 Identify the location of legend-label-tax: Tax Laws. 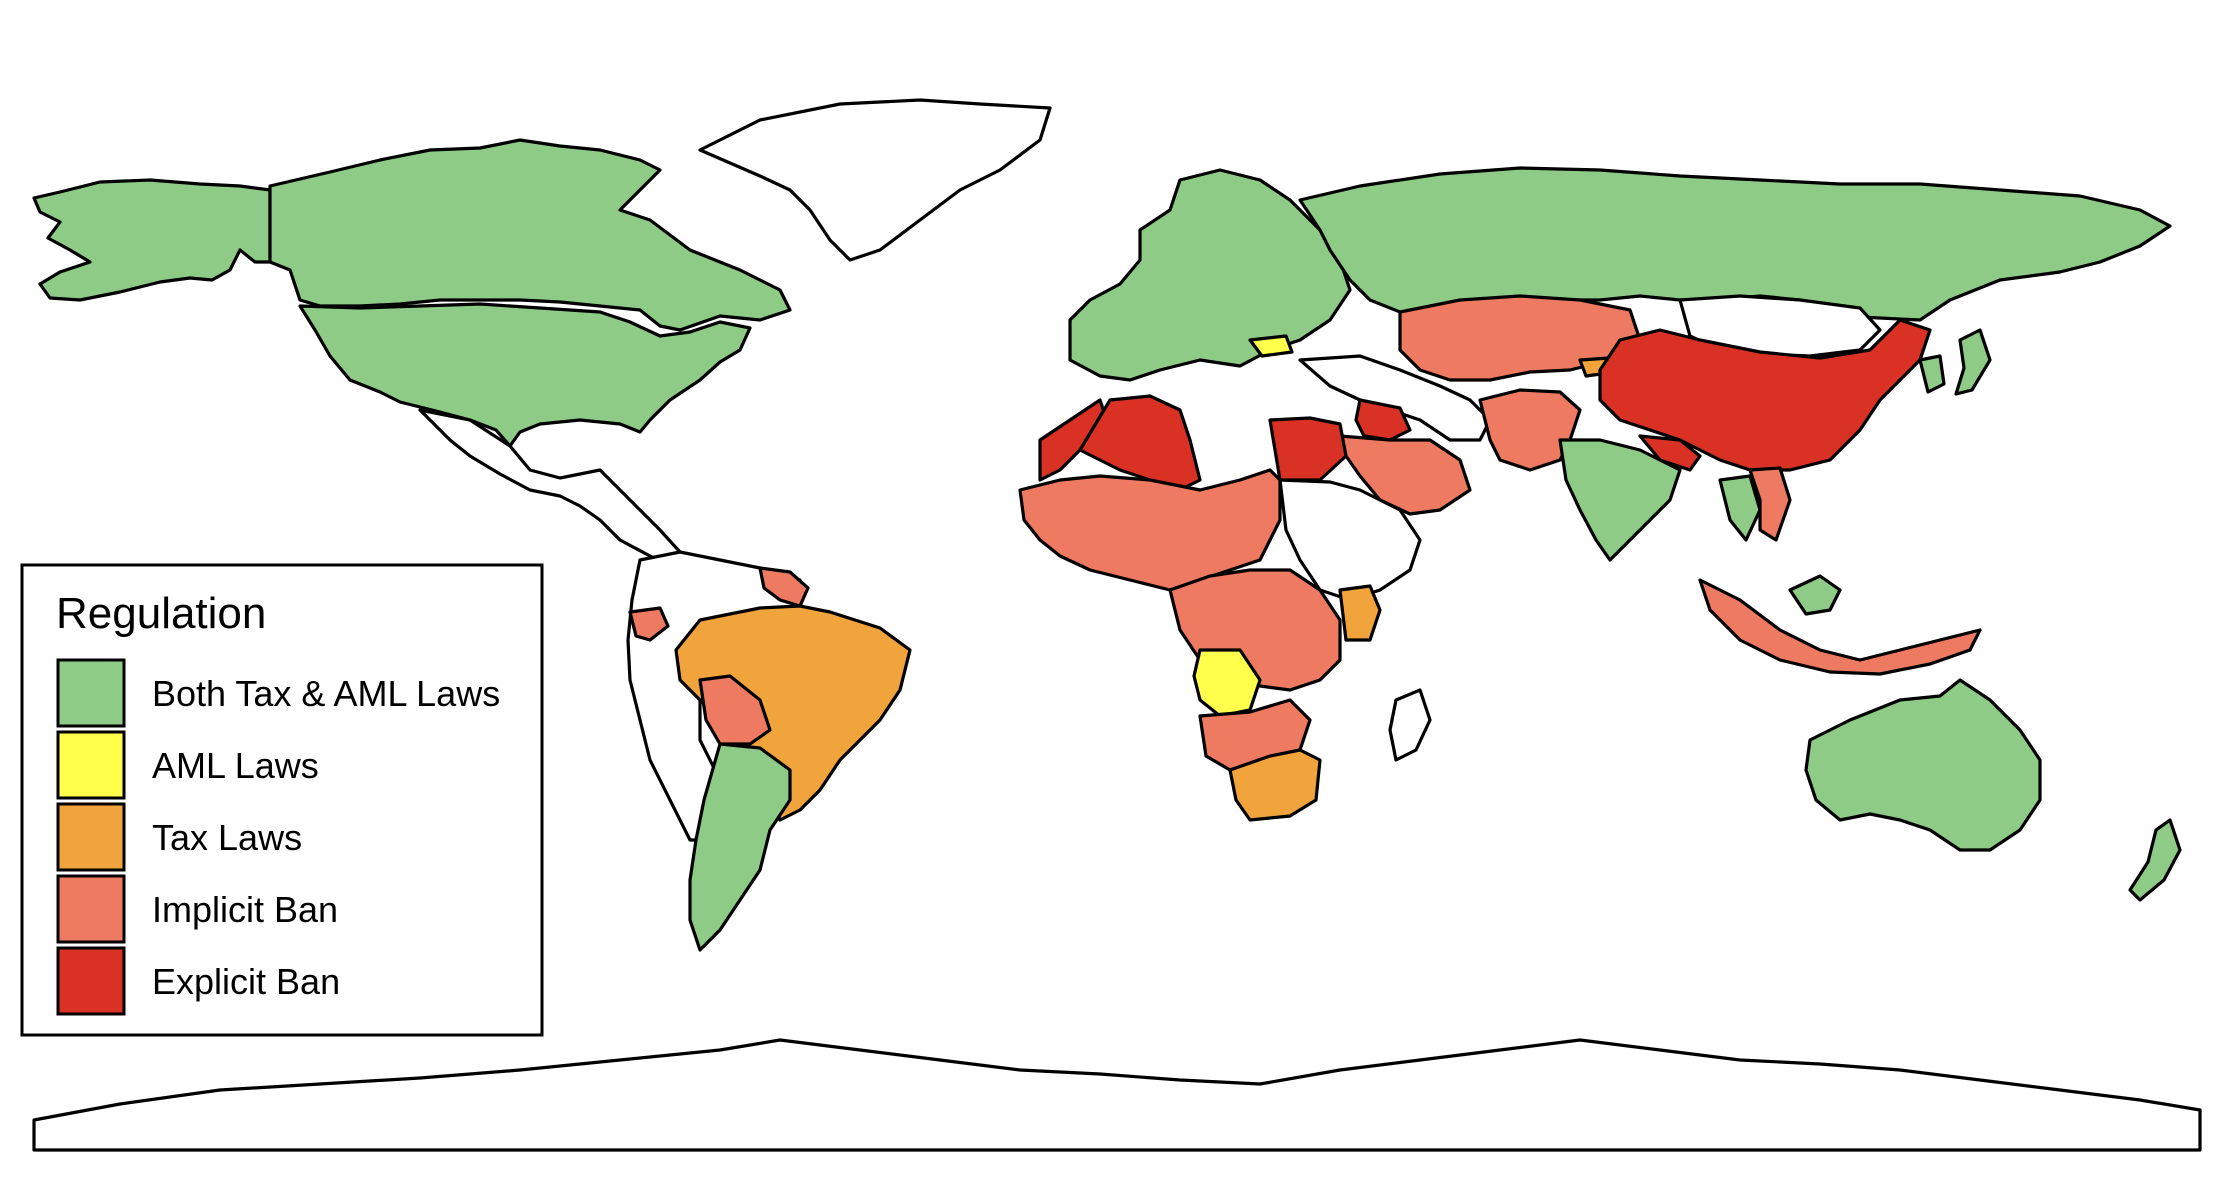
(227, 837).